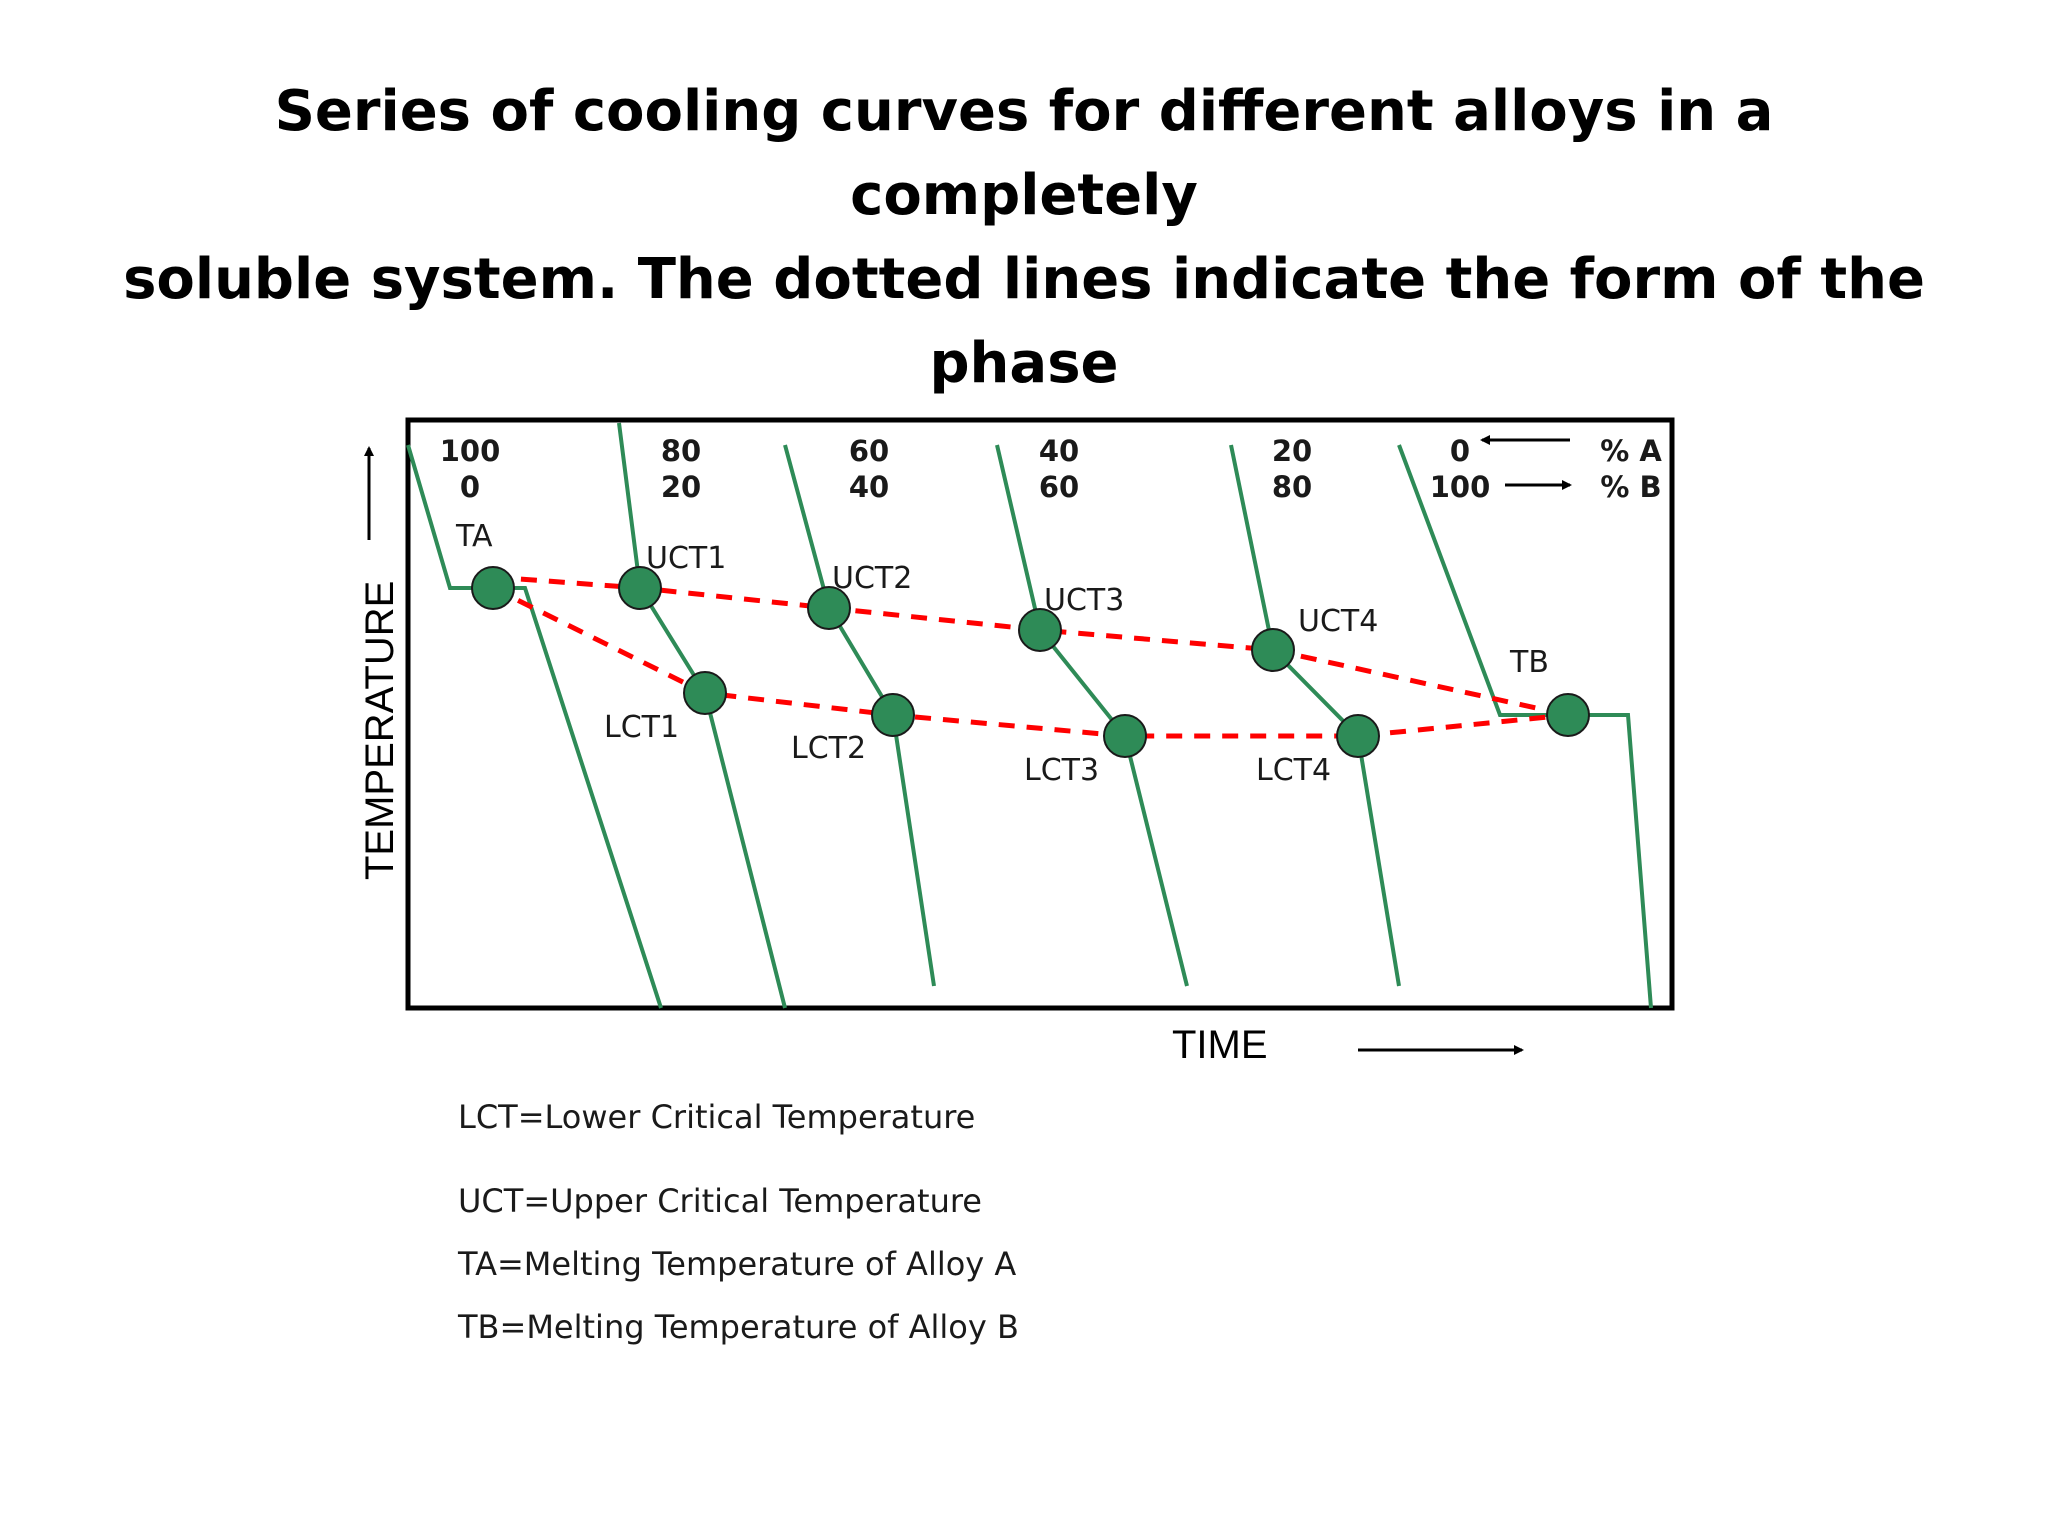  Describe the element at coordinates (686, 558) in the screenshot. I see `label-uct1: UCT1` at that location.